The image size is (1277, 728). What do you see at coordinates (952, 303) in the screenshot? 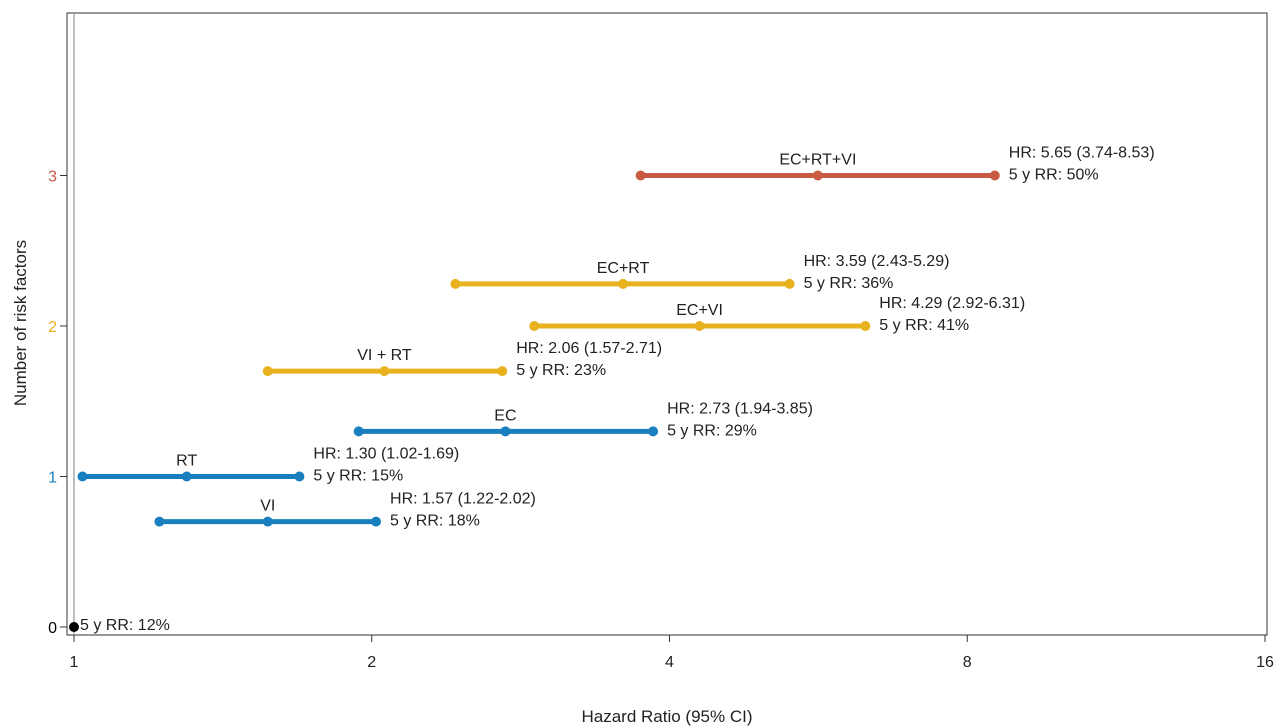
I see `series-ec-vi-hr-annotation: HR: 4.29 (2.92-6.31)` at bounding box center [952, 303].